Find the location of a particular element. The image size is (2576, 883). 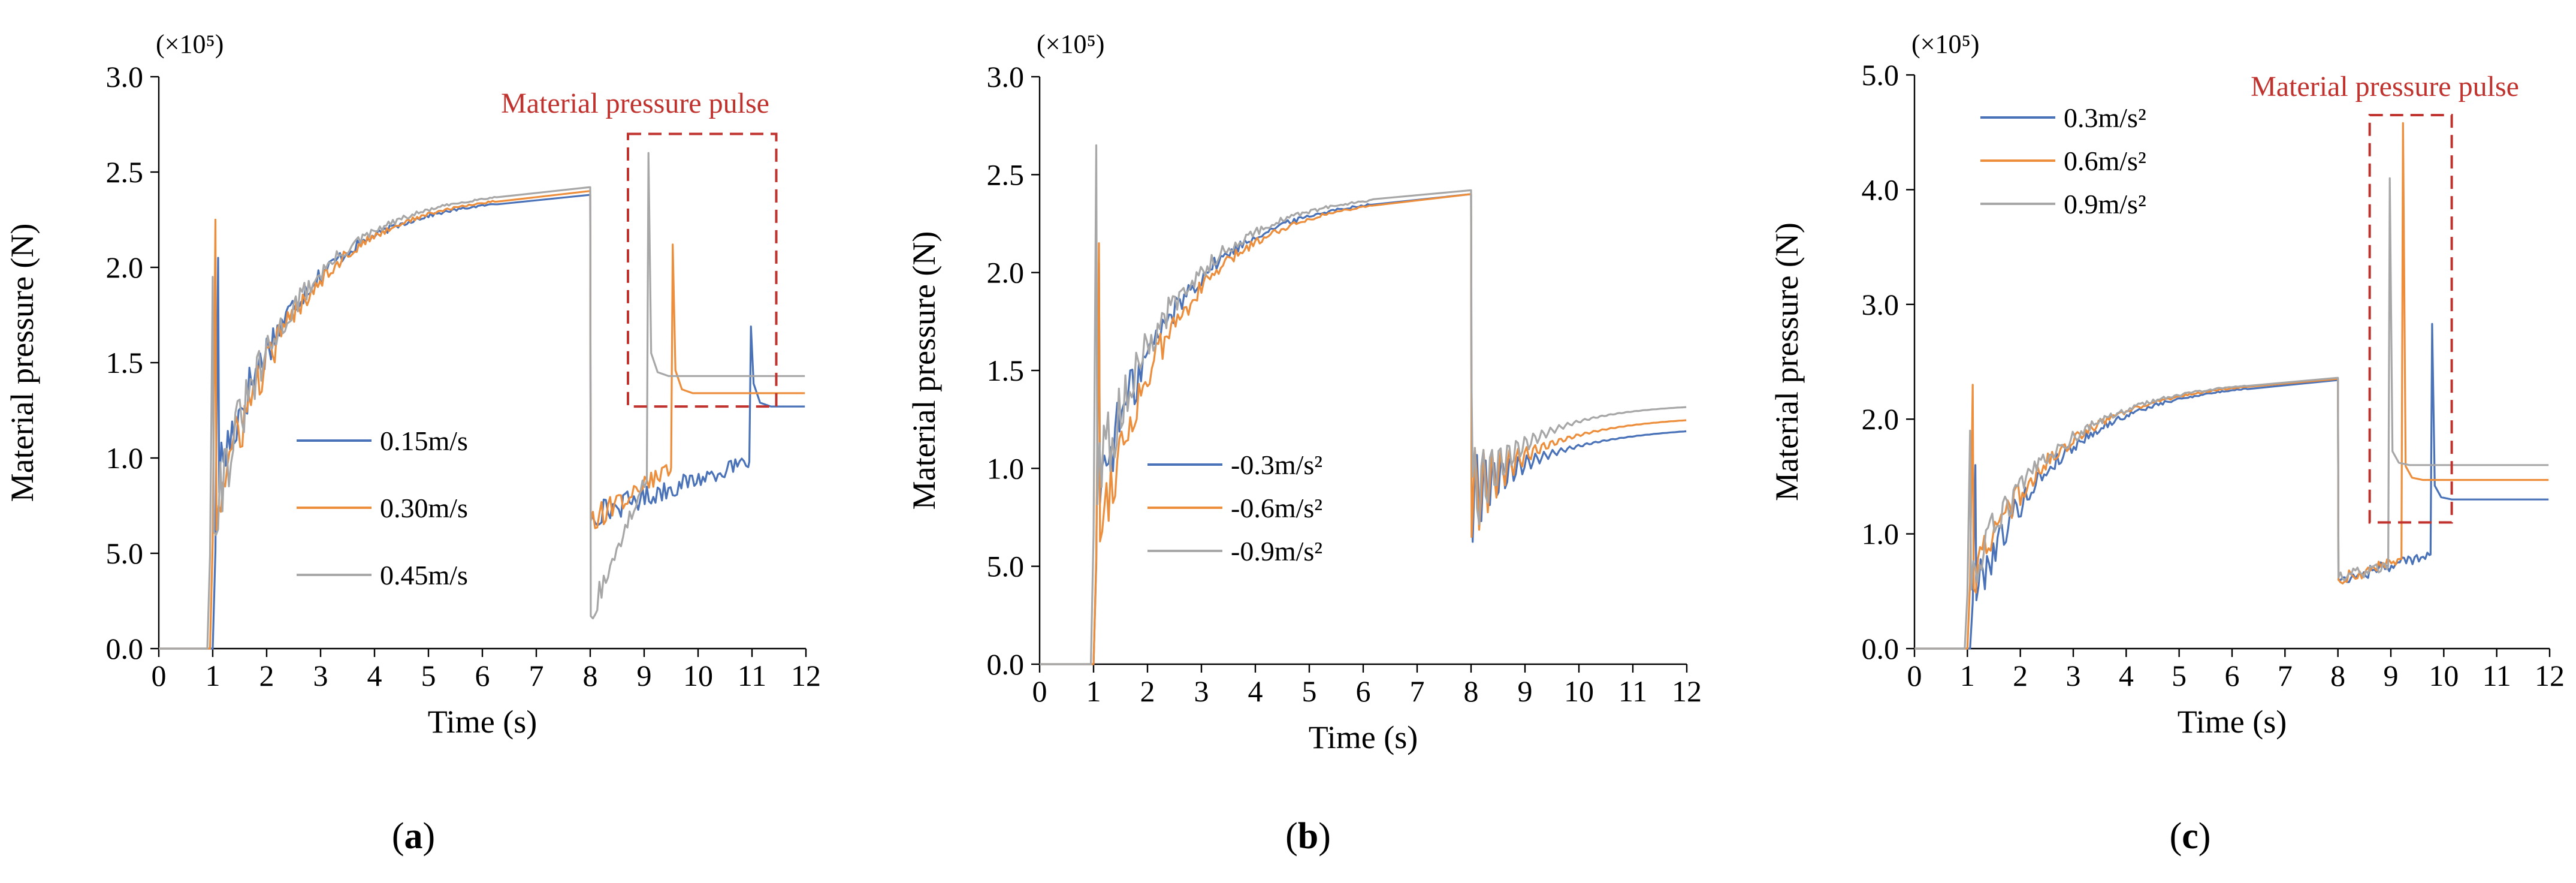

panel-caption: (a) is located at coordinates (413, 836).